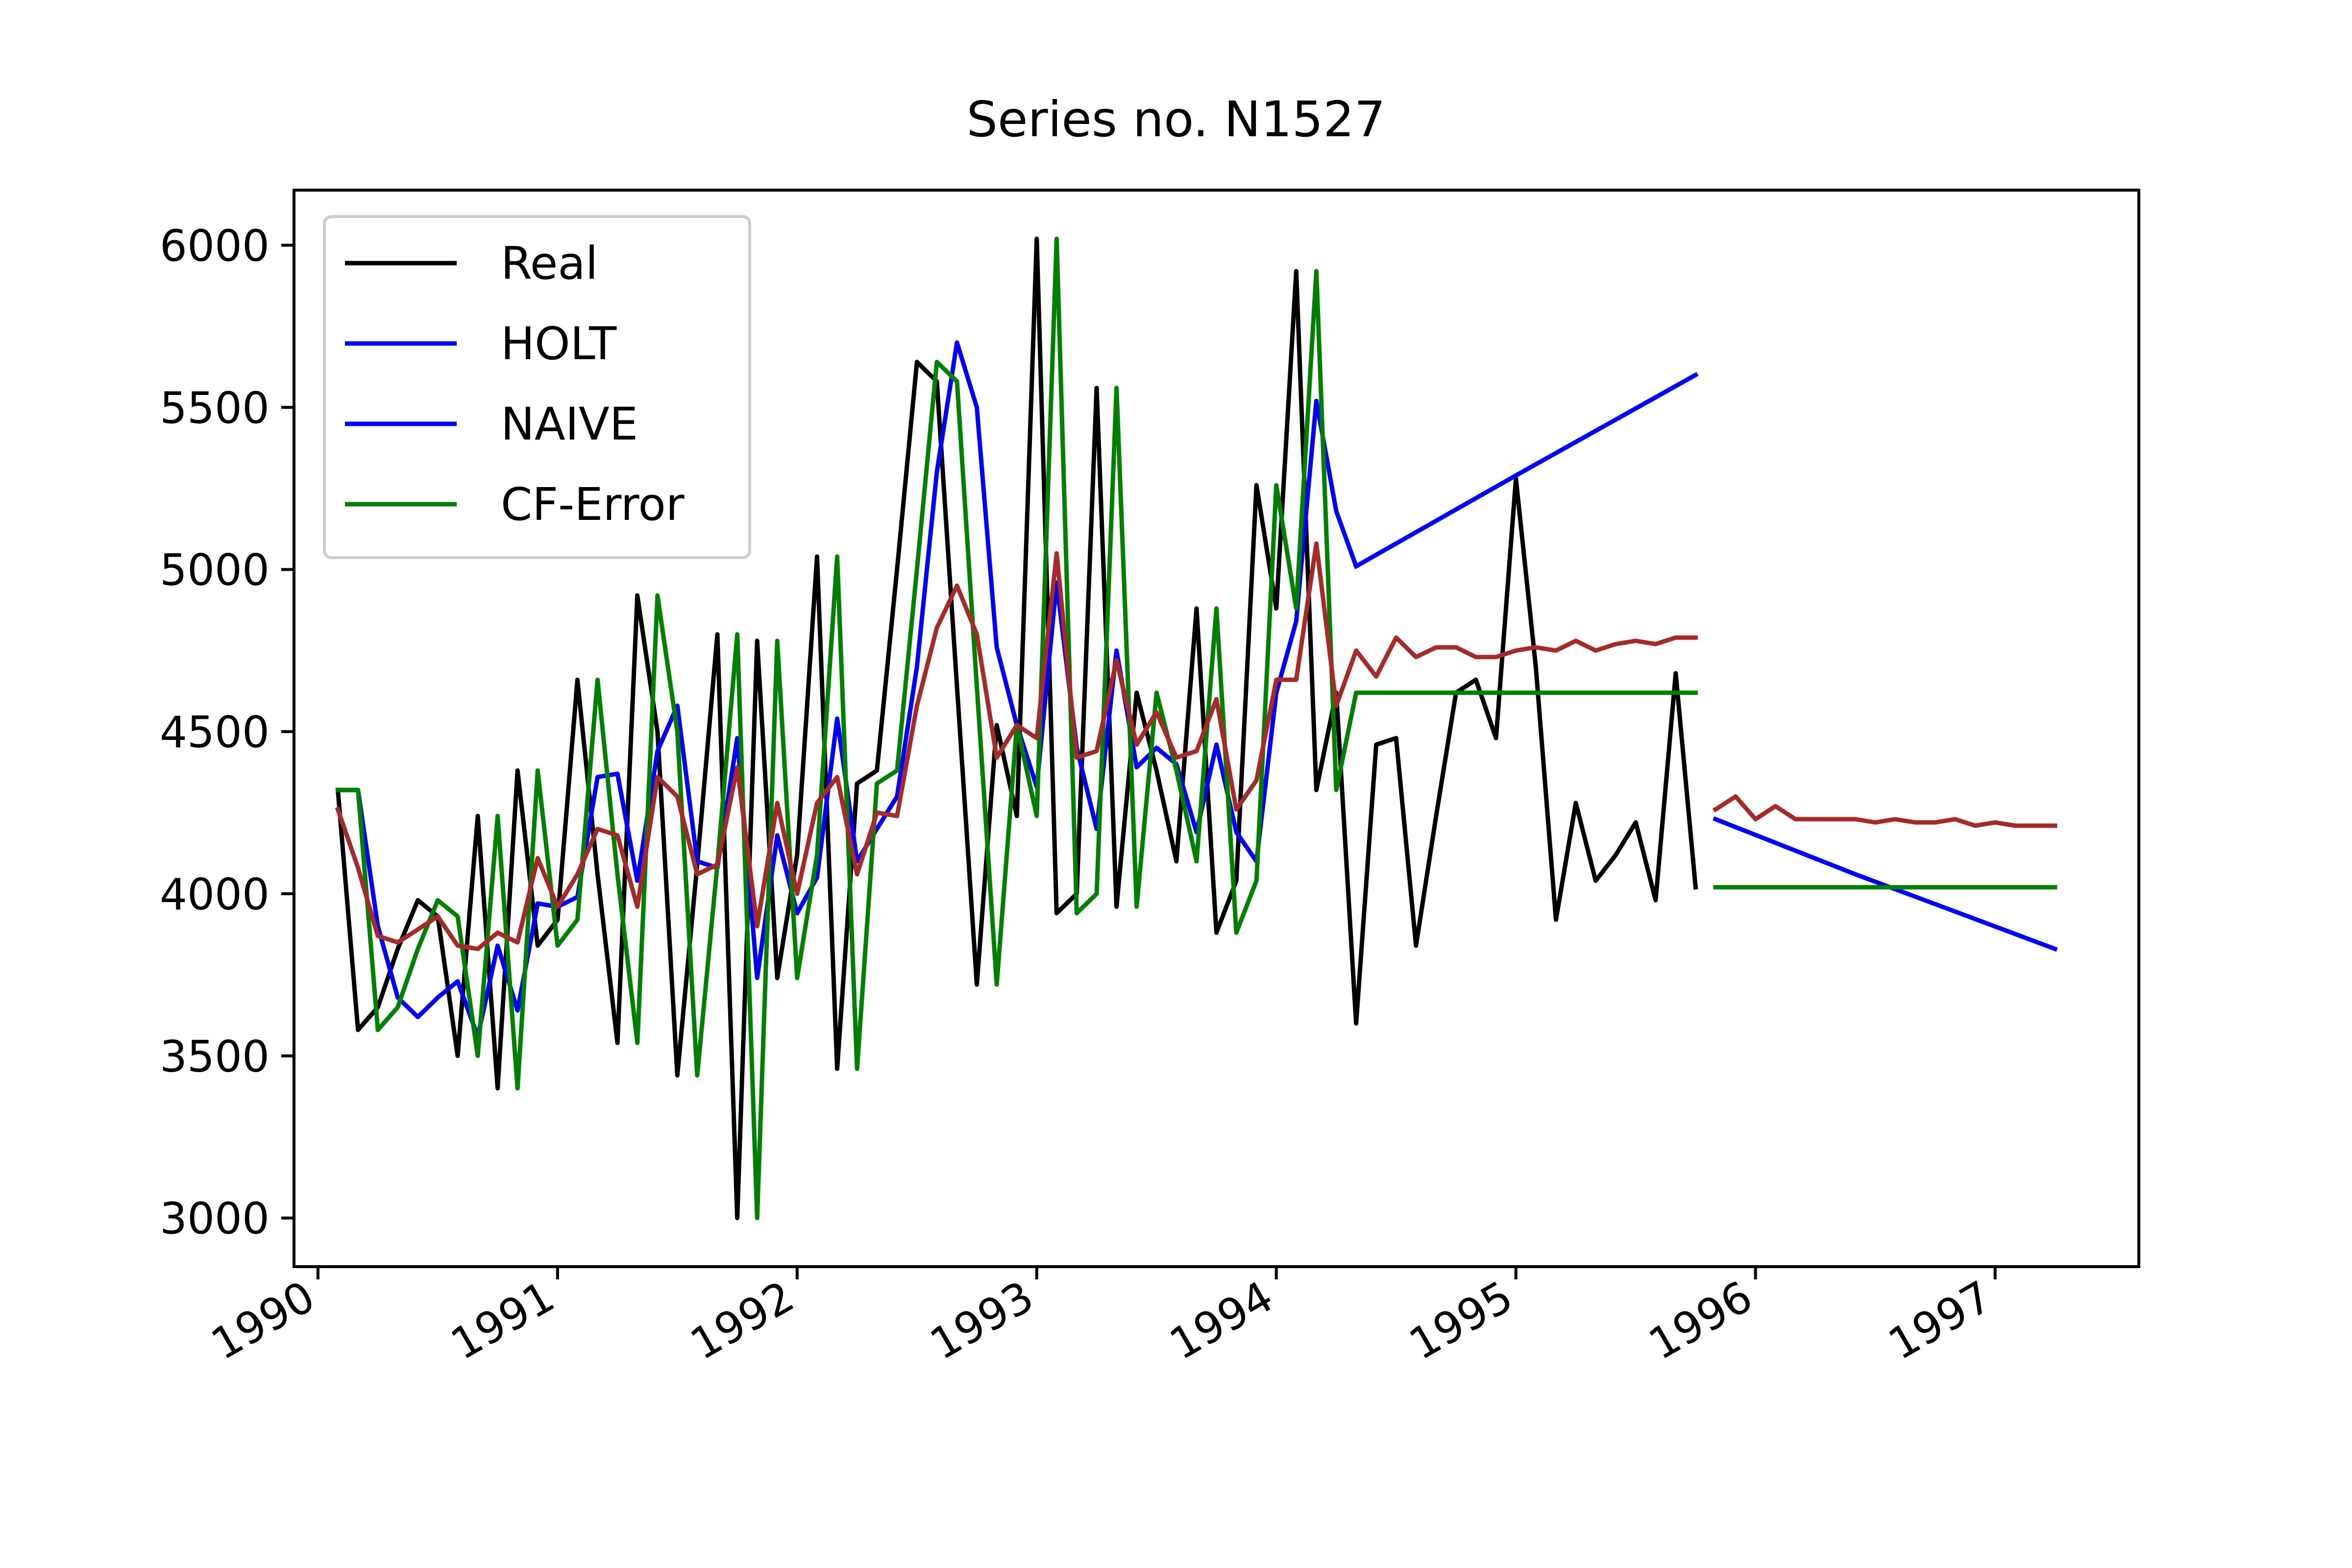 The width and height of the screenshot is (2352, 1568). What do you see at coordinates (982, 1320) in the screenshot?
I see `x-tick-label: 1993` at bounding box center [982, 1320].